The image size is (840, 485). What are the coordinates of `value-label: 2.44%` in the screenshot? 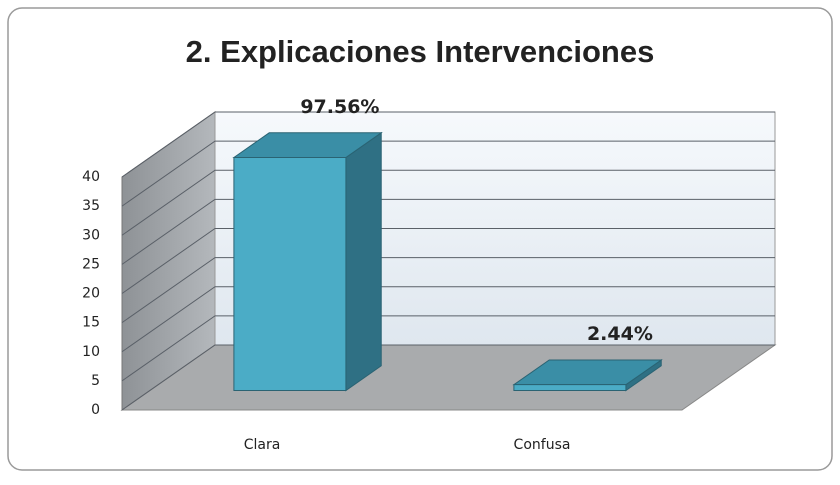 It's located at (620, 334).